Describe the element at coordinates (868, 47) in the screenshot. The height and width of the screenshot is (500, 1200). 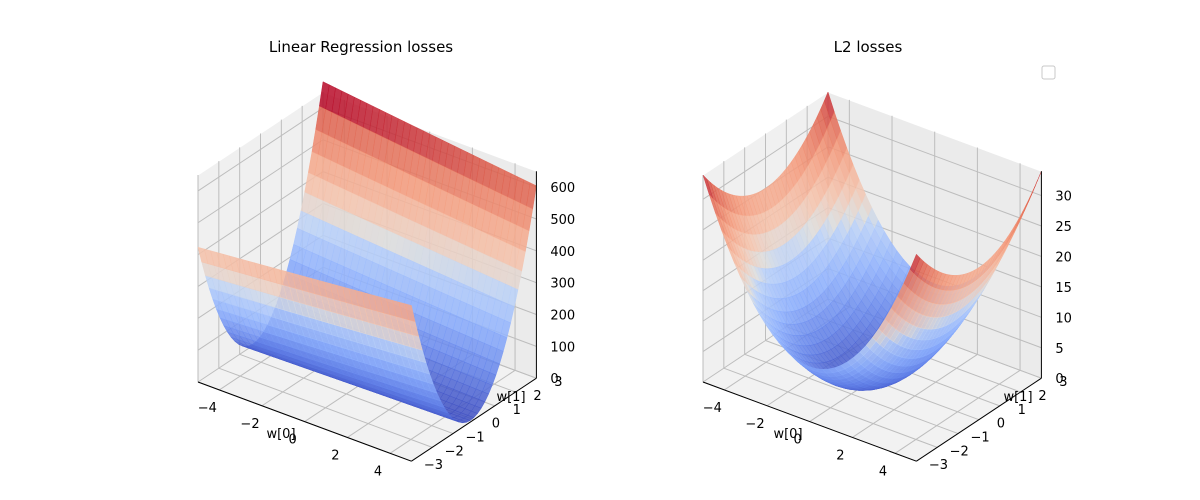
I see `chart-title: L2 losses` at that location.